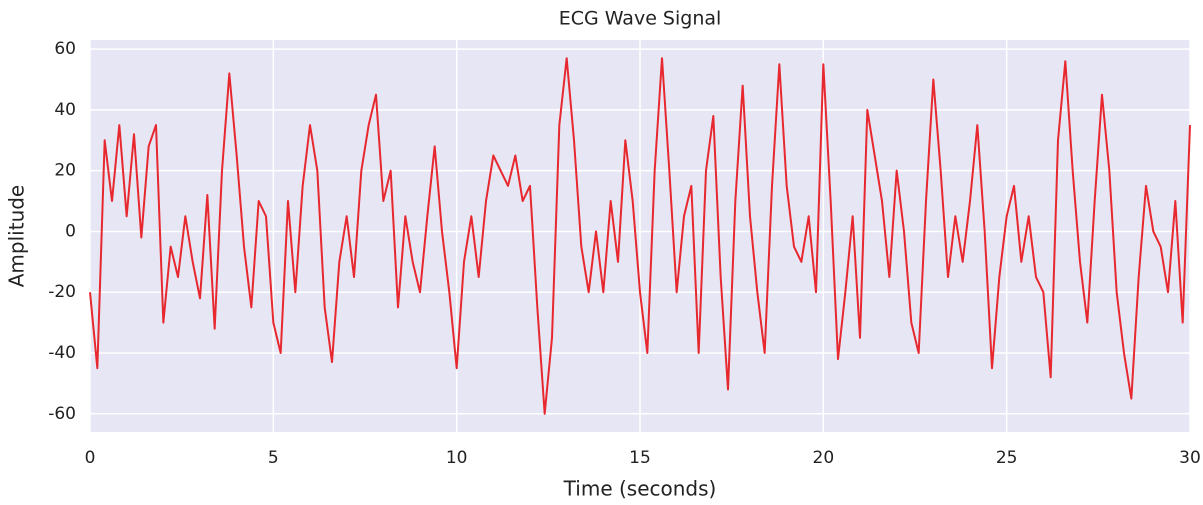  I want to click on x-tick-label: 0, so click(90, 458).